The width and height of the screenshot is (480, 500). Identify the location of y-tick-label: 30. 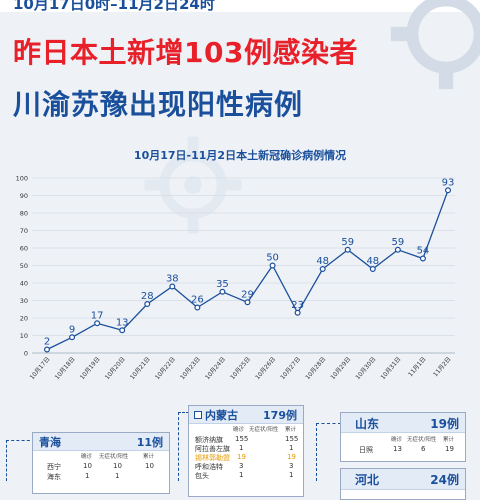
(24, 301).